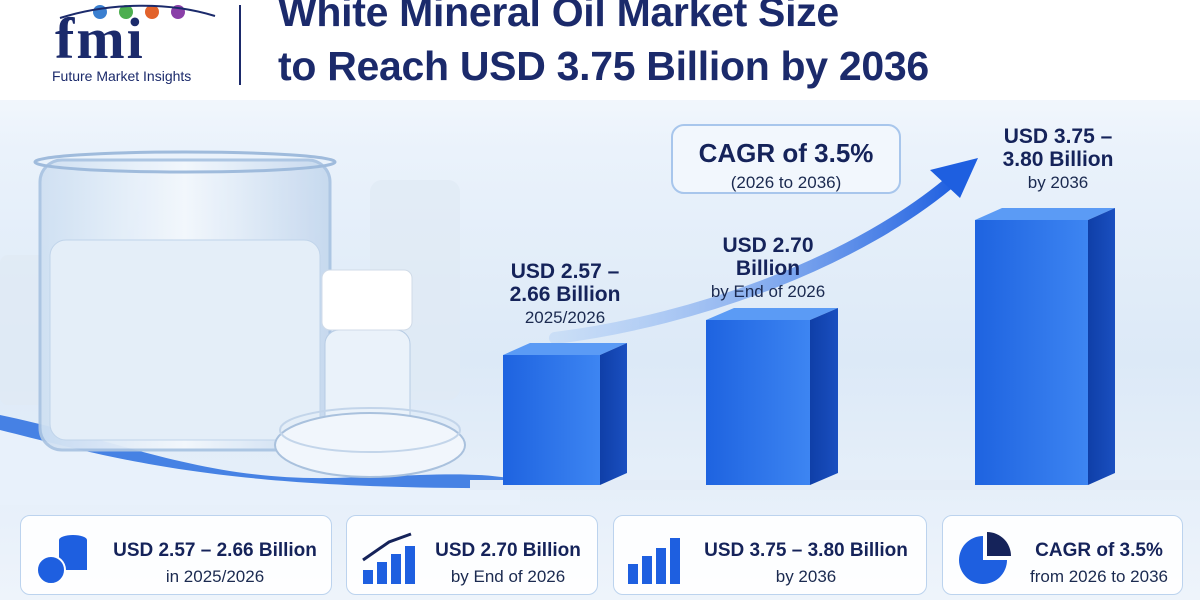  I want to click on stat-card: CAGR of 3.5% from 2026 to 2036, so click(1062, 555).